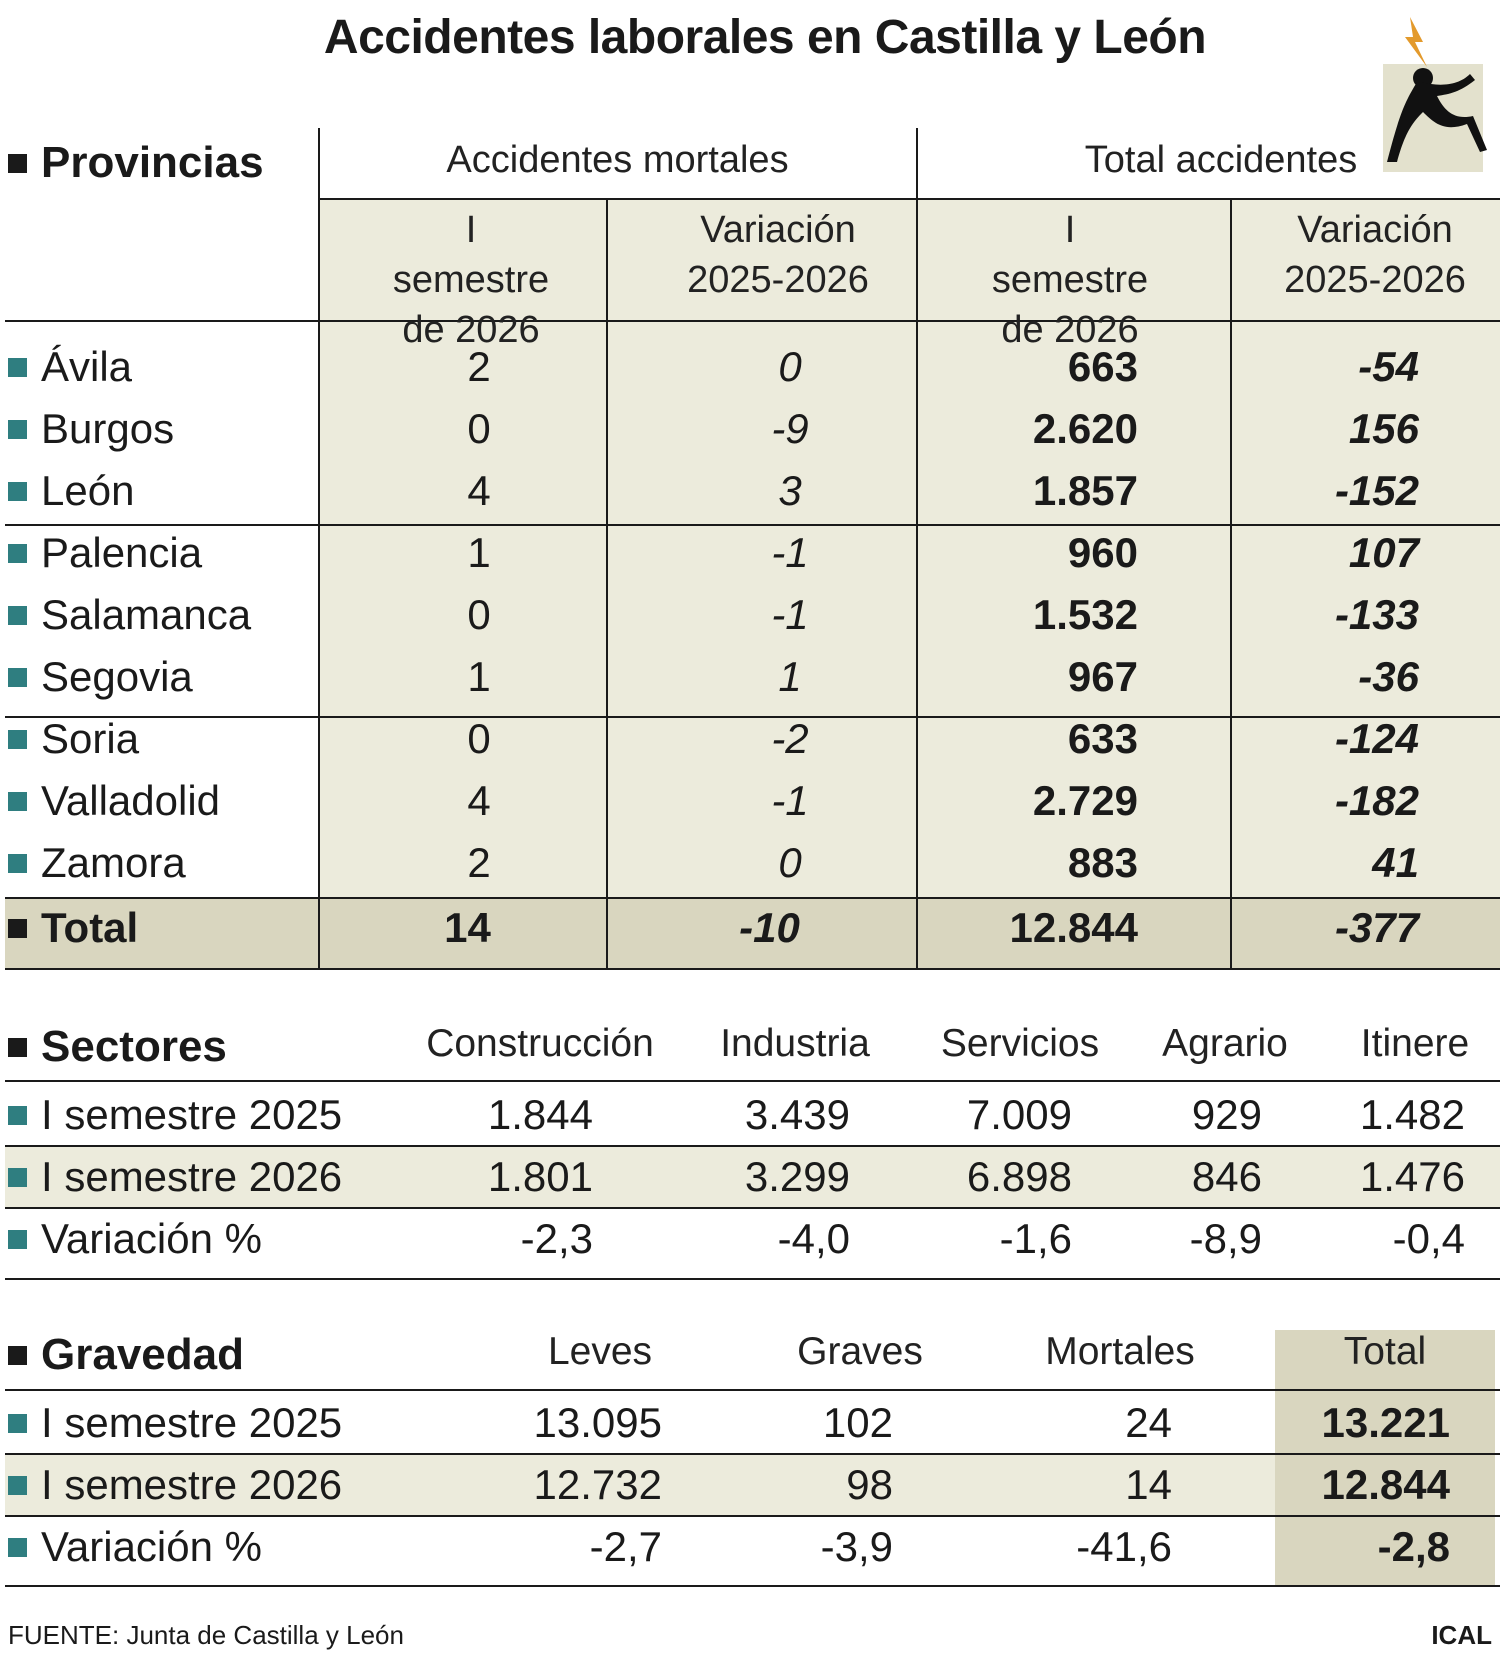 This screenshot has height=1654, width=1500. What do you see at coordinates (152, 162) in the screenshot?
I see `provincias-heading-text: Provincias` at bounding box center [152, 162].